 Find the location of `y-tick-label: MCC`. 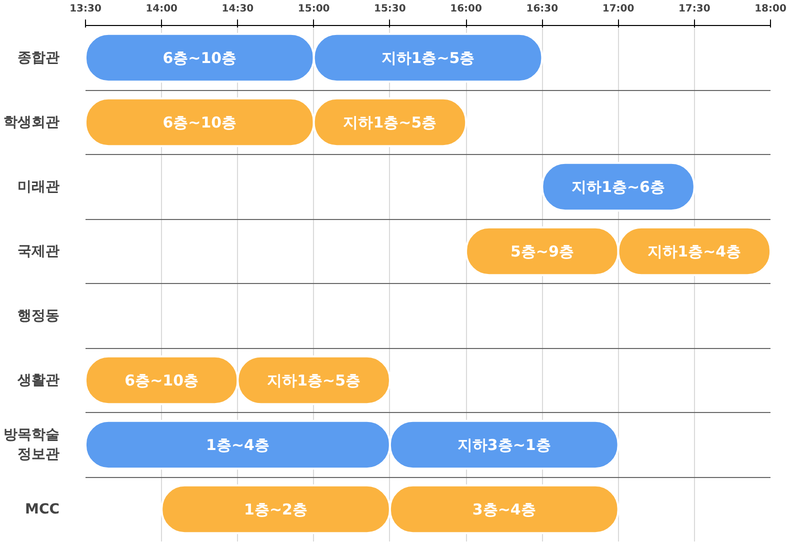

y-tick-label: MCC is located at coordinates (42, 509).